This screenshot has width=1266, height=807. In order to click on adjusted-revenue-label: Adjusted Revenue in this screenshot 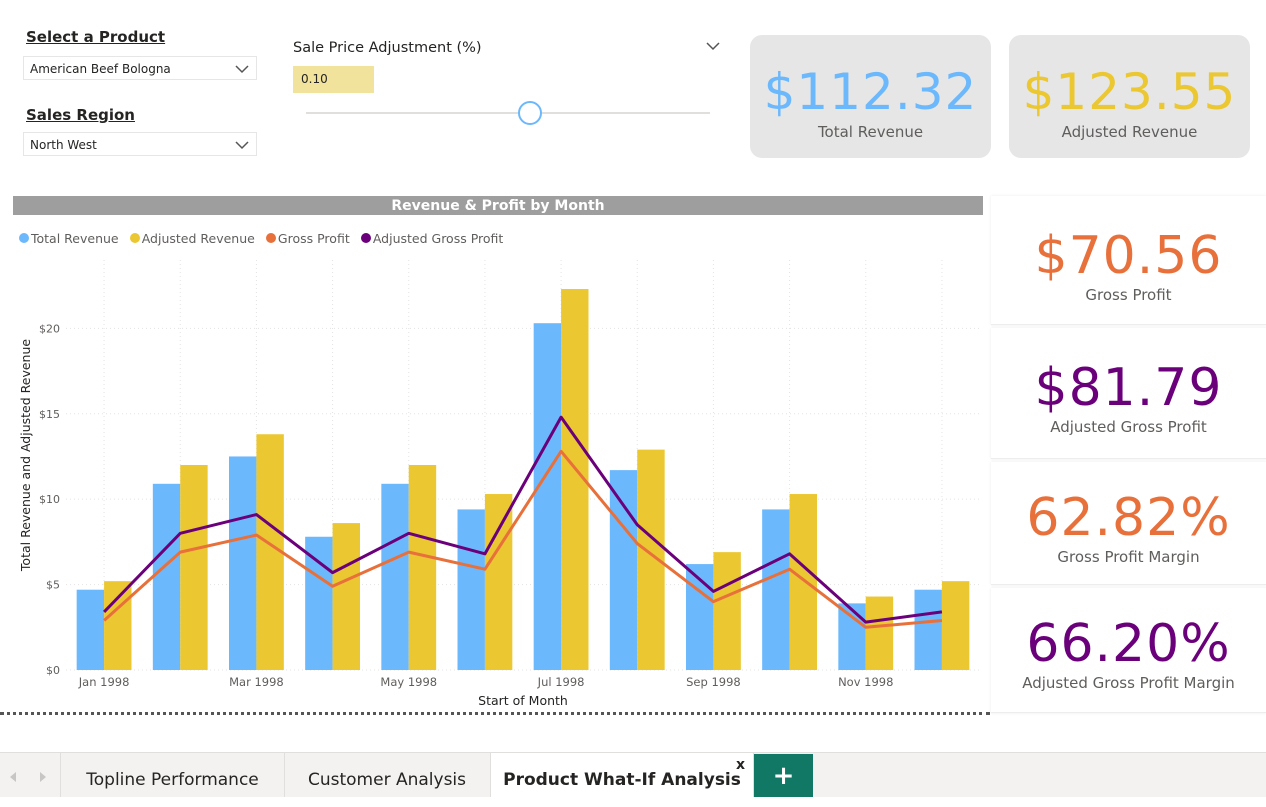, I will do `click(1129, 132)`.